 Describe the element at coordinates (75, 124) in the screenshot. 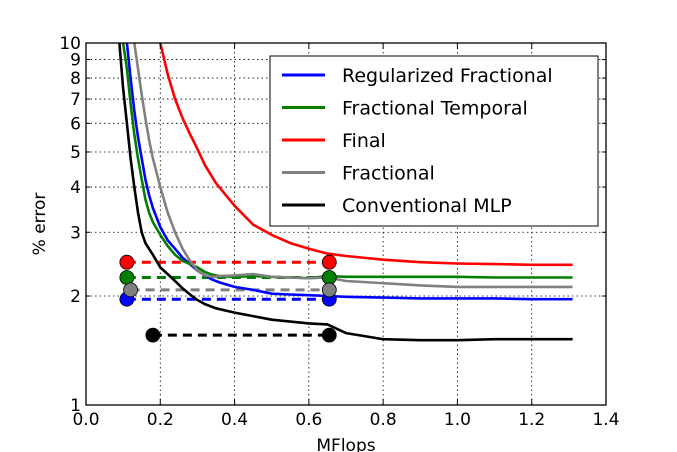

I see `y-tick-label: 6` at that location.